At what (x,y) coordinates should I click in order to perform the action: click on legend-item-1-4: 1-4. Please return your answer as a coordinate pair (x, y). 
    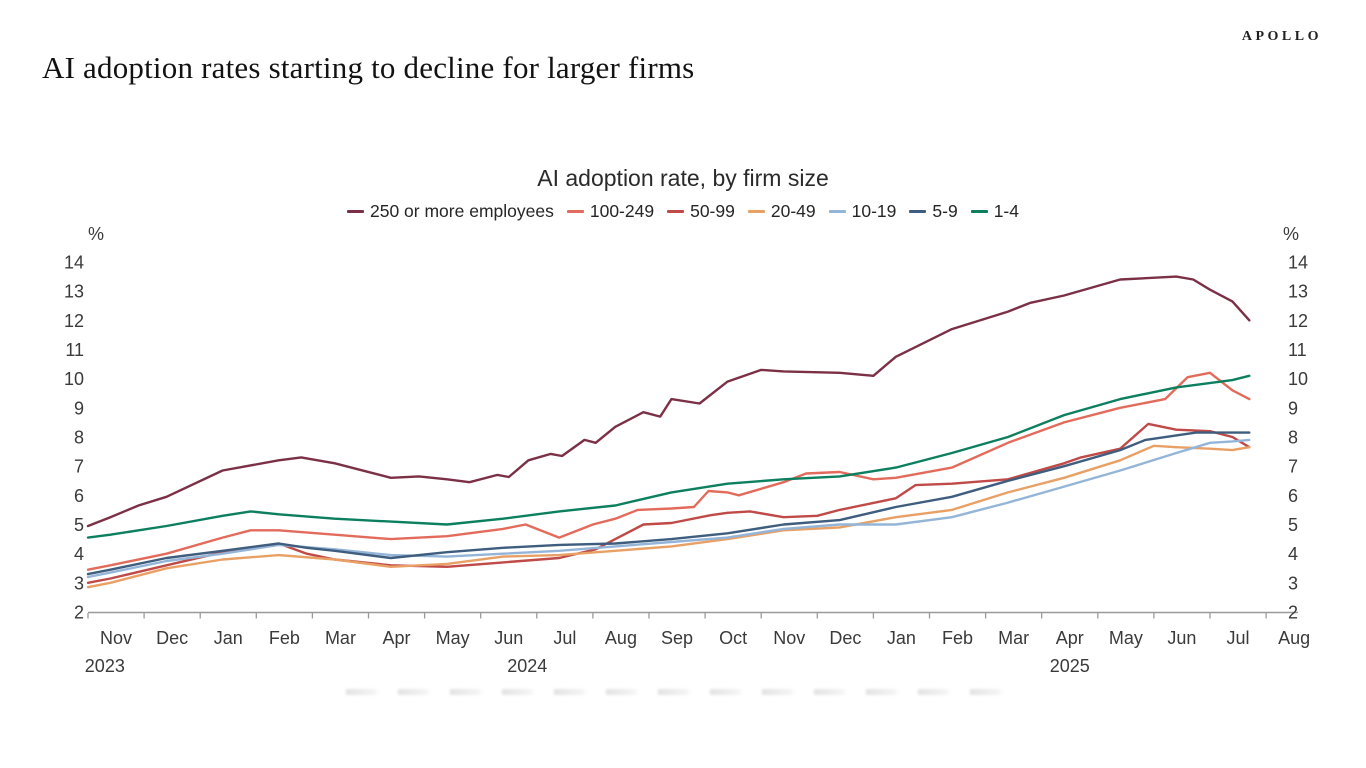
    Looking at the image, I should click on (994, 211).